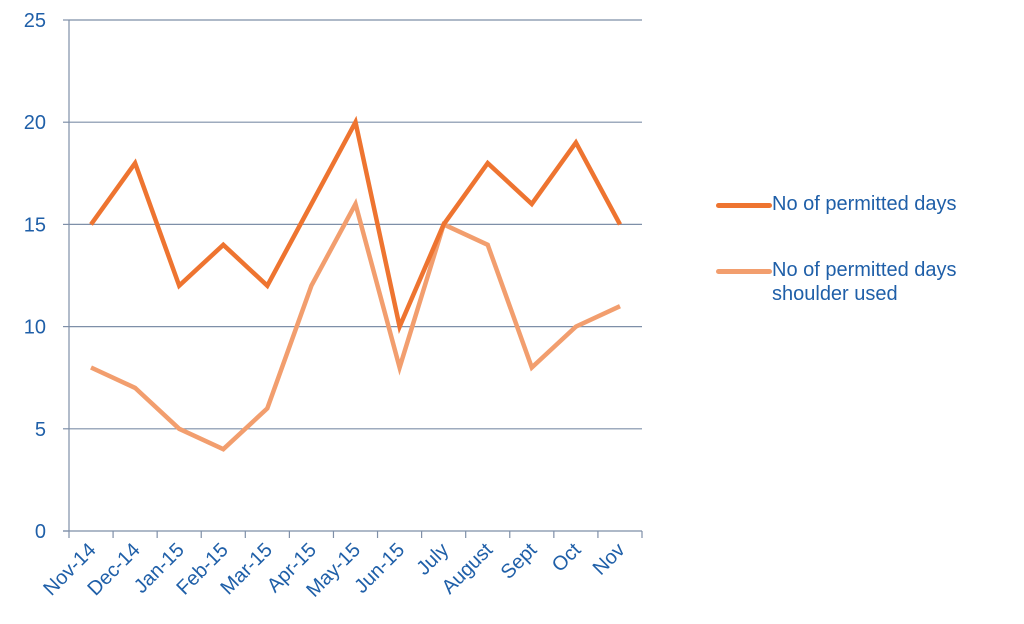 This screenshot has height=624, width=1024. Describe the element at coordinates (40, 532) in the screenshot. I see `y-tick-label: 0` at that location.